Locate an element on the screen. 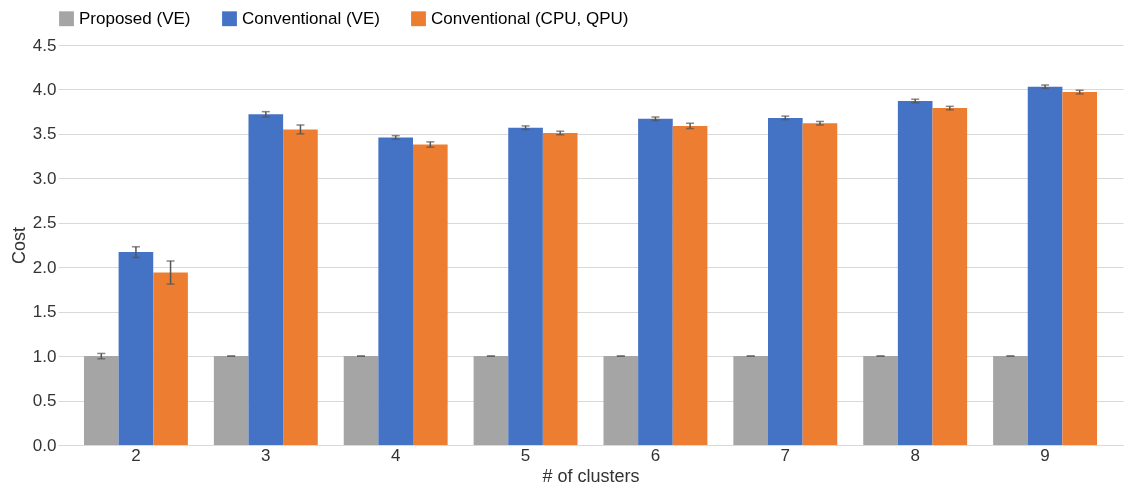  y-tick-label: 3.0 is located at coordinates (44, 178).